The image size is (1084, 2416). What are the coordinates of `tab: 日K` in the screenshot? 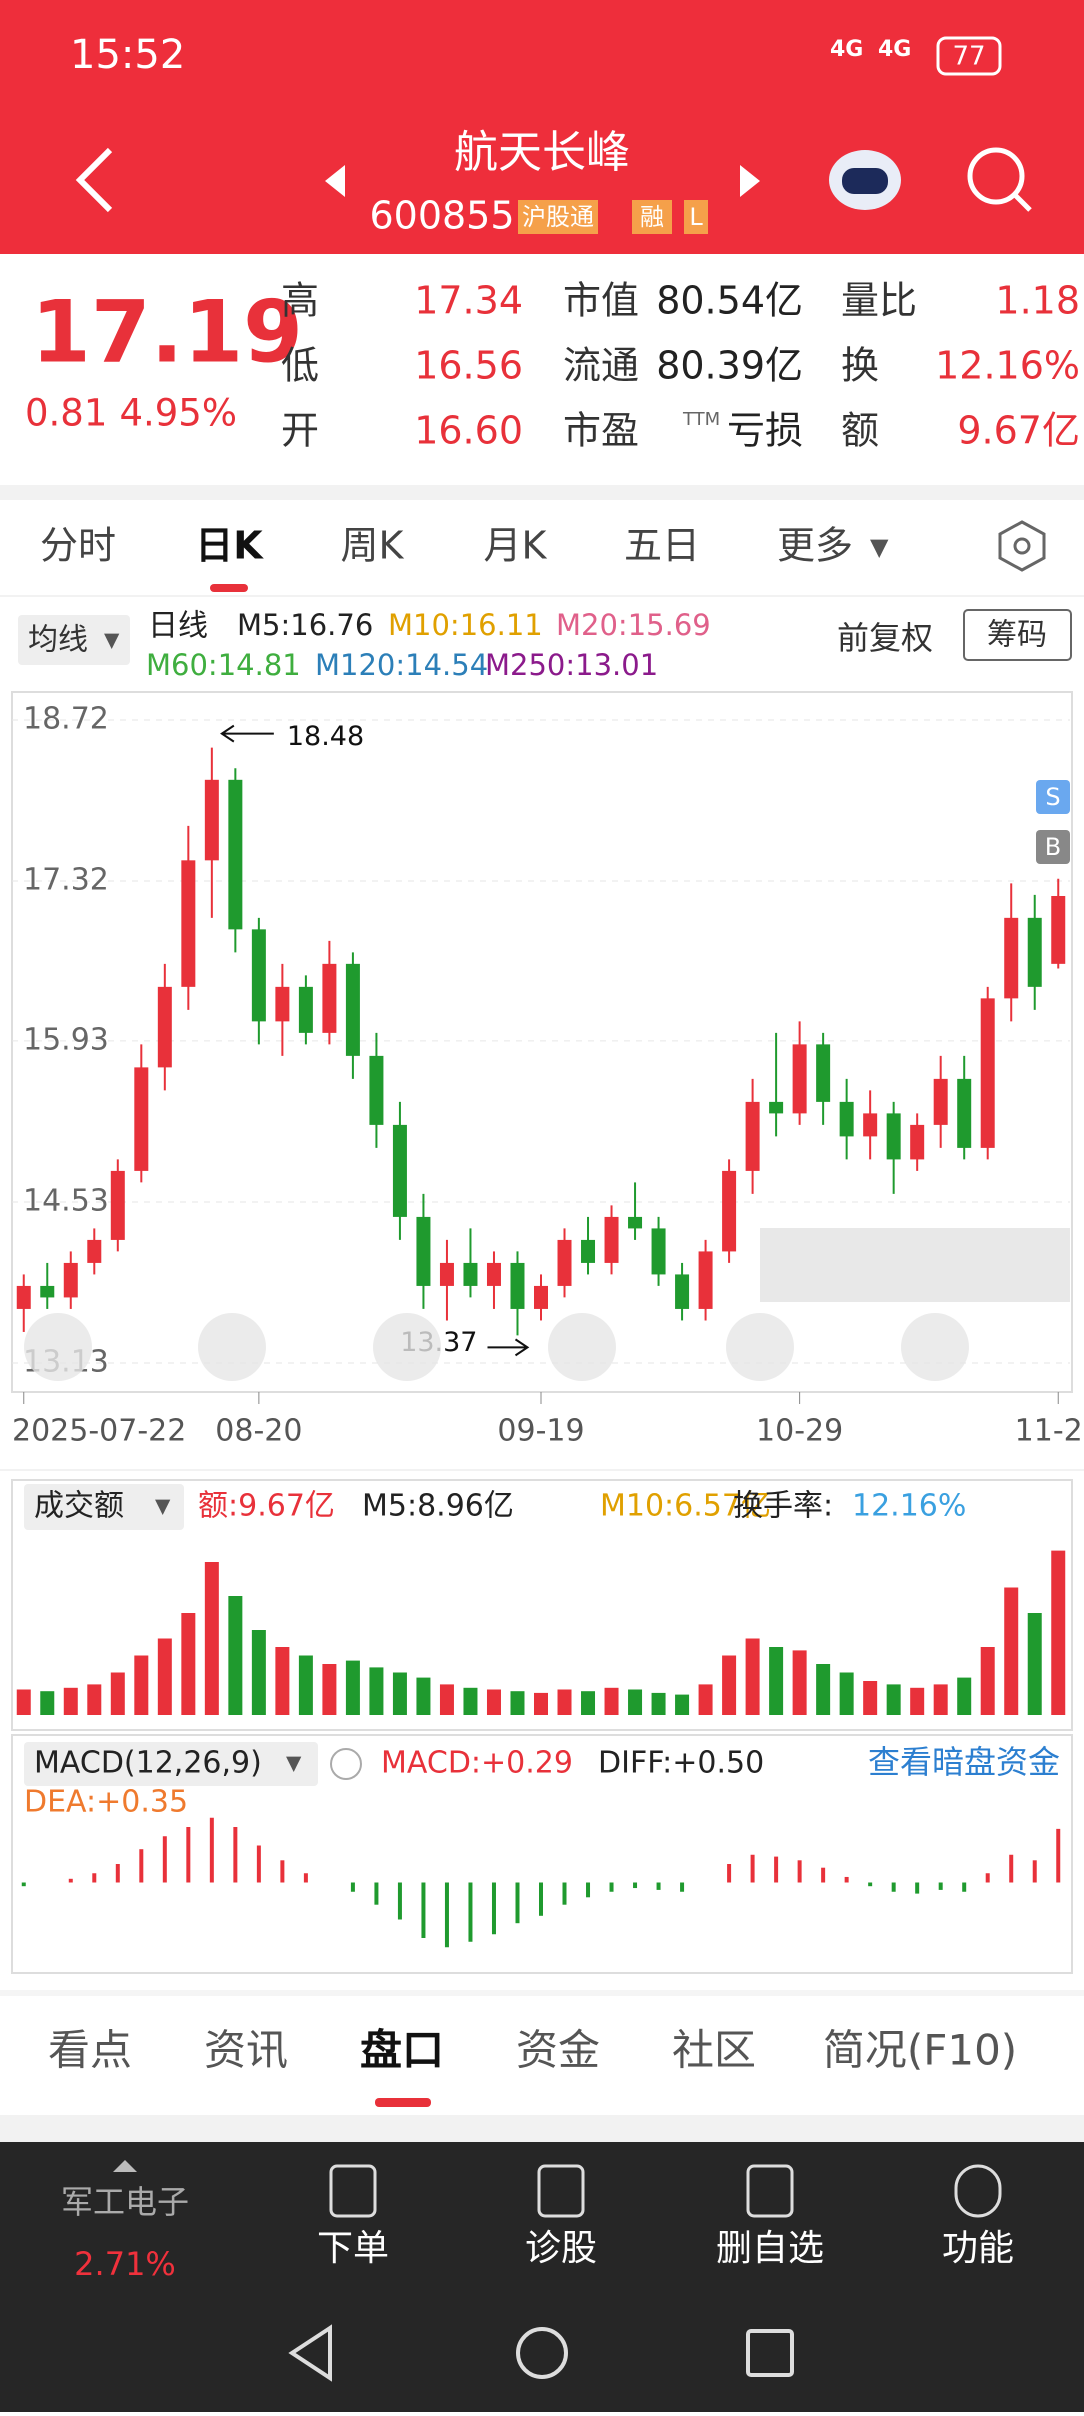 It's located at (229, 546).